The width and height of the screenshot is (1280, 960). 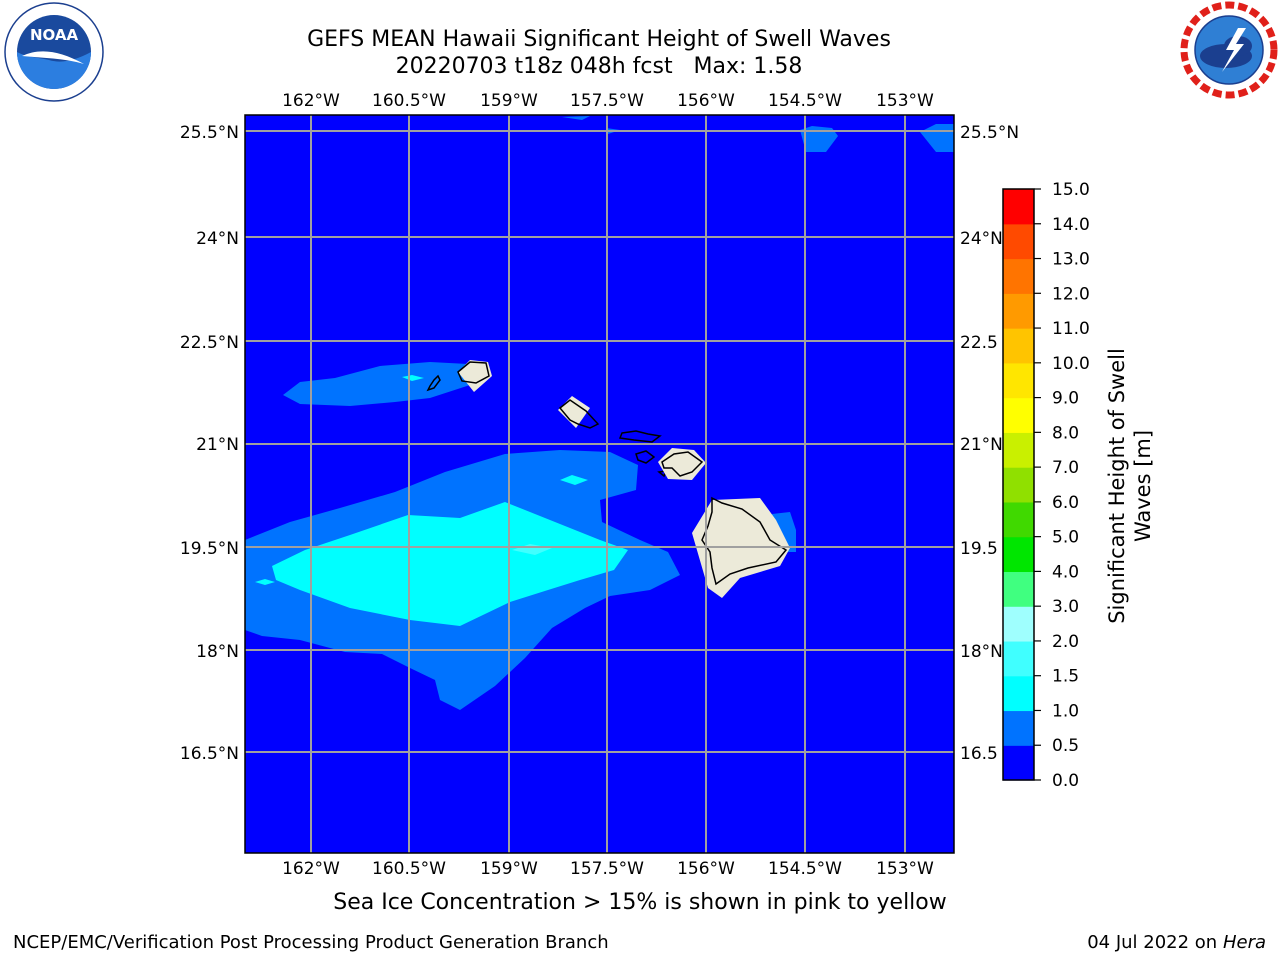 What do you see at coordinates (706, 101) in the screenshot?
I see `lon-label-top: 156°W` at bounding box center [706, 101].